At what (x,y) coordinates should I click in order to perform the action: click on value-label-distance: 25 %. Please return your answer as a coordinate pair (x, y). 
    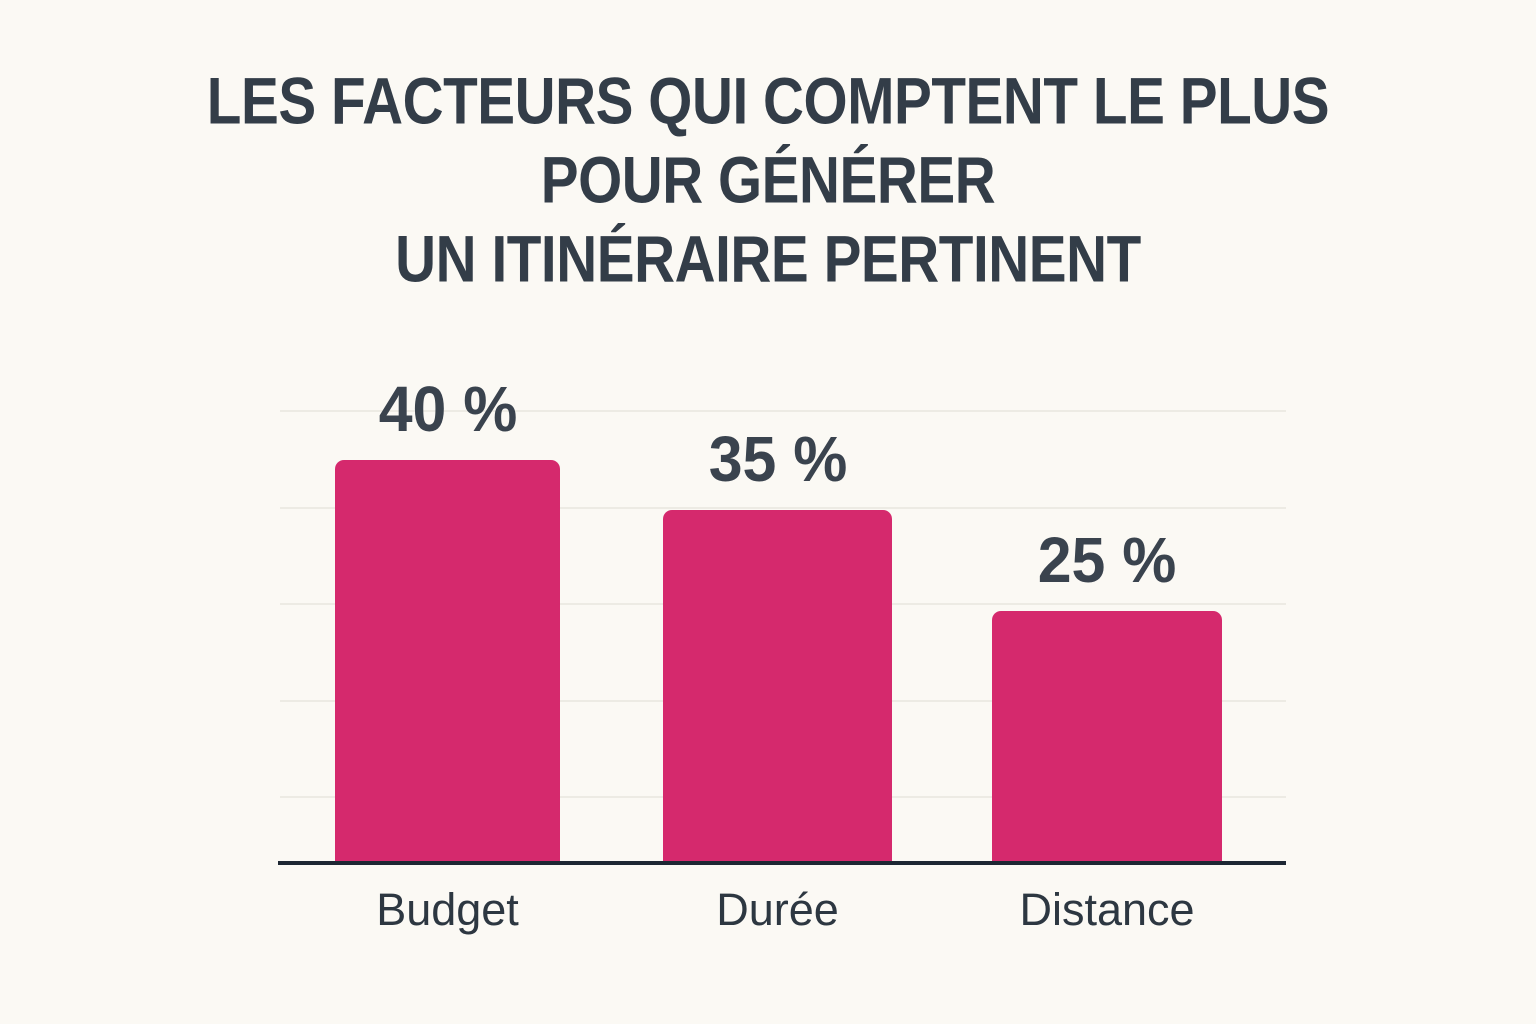
    Looking at the image, I should click on (1107, 560).